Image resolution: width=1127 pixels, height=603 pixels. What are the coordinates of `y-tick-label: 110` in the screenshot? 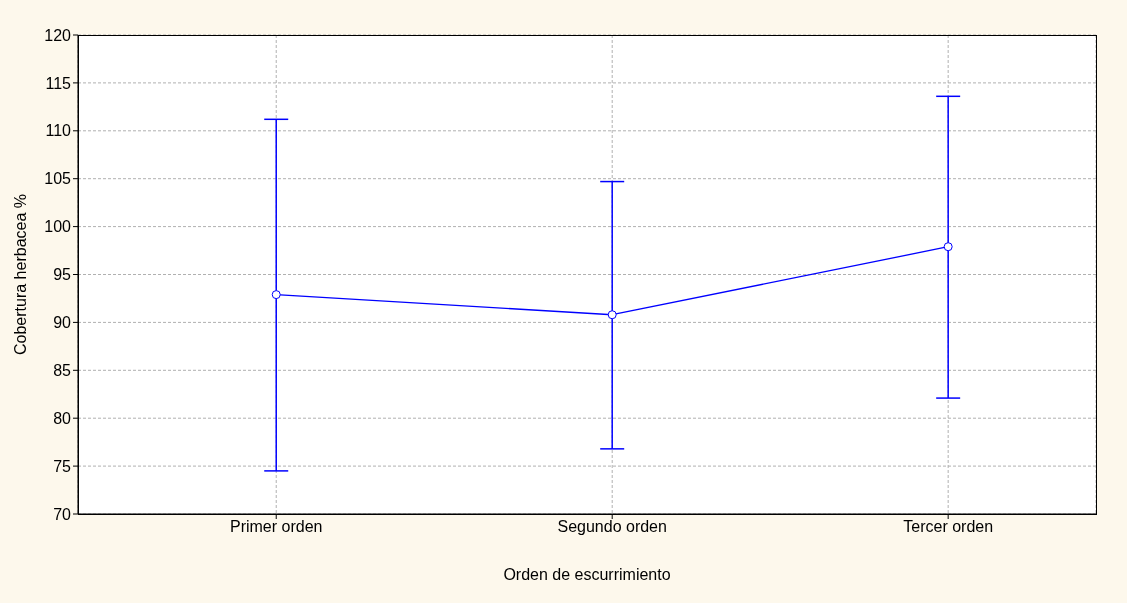 It's located at (58, 131).